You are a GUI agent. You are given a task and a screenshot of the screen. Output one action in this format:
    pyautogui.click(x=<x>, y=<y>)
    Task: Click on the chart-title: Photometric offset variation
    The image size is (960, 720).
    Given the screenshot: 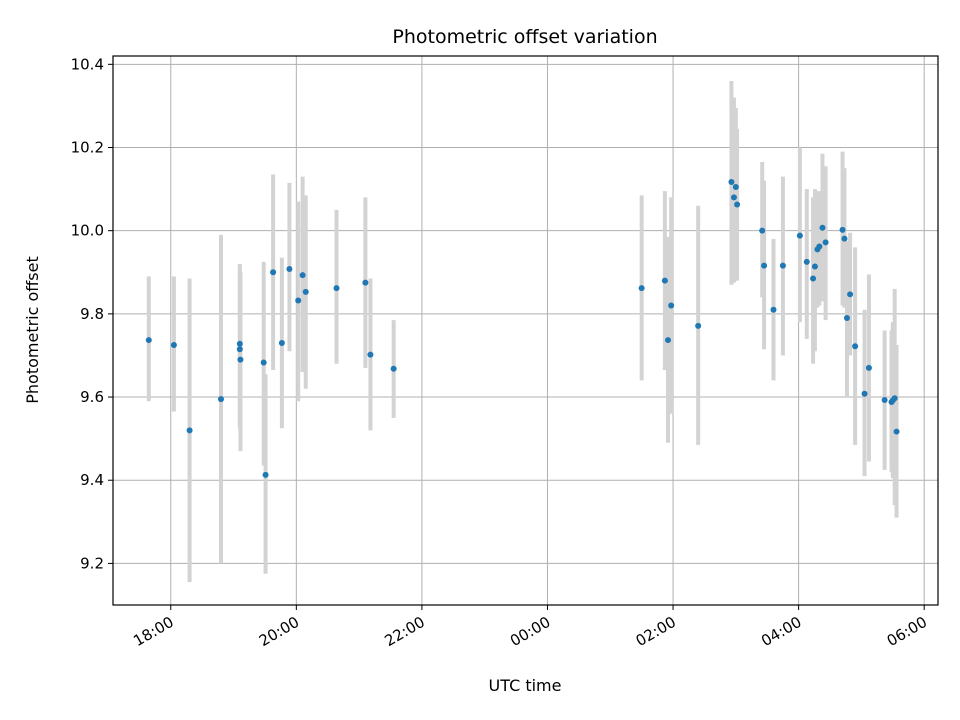 What is the action you would take?
    pyautogui.click(x=524, y=37)
    